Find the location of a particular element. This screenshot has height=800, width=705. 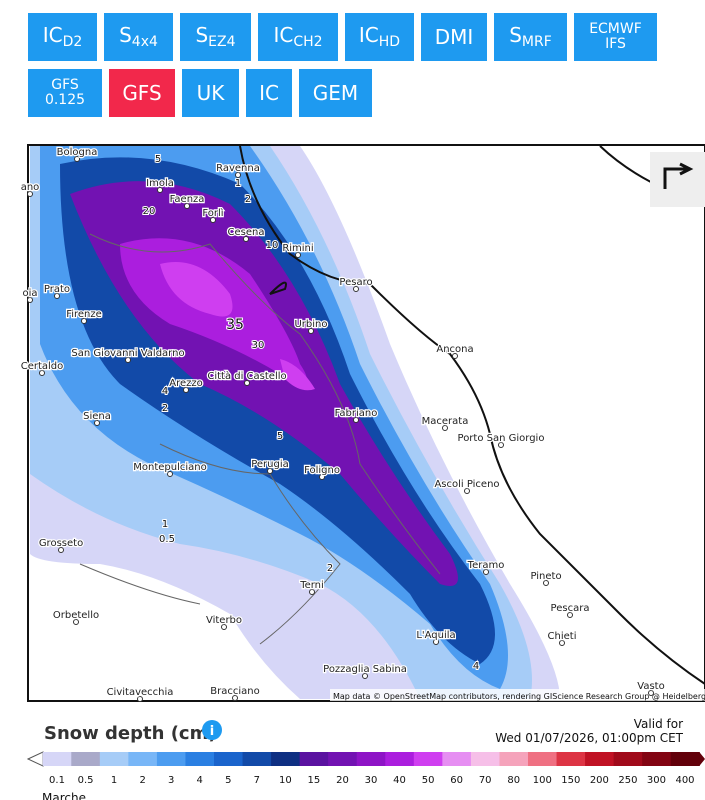

city-label: Ravenna is located at coordinates (238, 168).